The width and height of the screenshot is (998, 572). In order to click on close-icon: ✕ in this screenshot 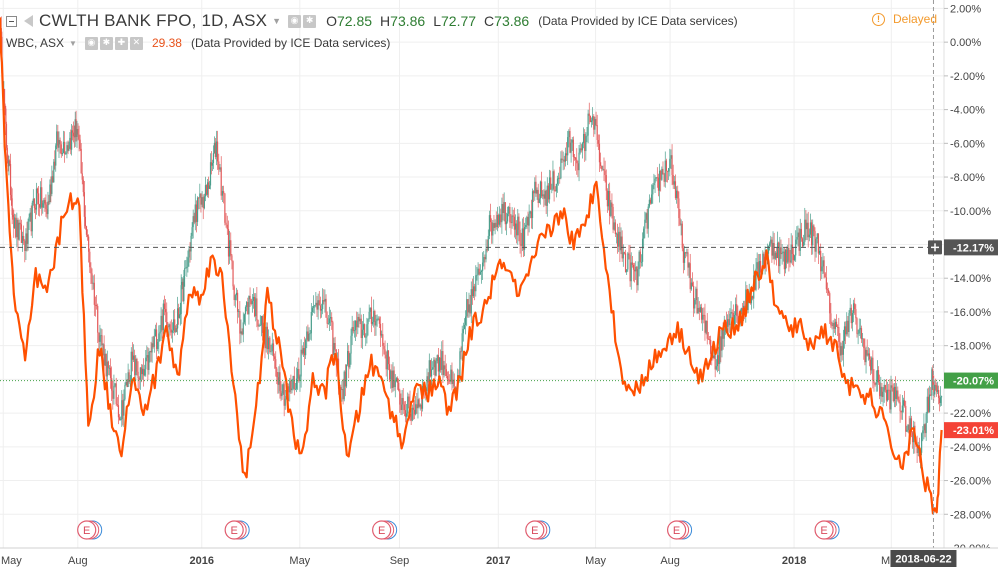, I will do `click(136, 43)`.